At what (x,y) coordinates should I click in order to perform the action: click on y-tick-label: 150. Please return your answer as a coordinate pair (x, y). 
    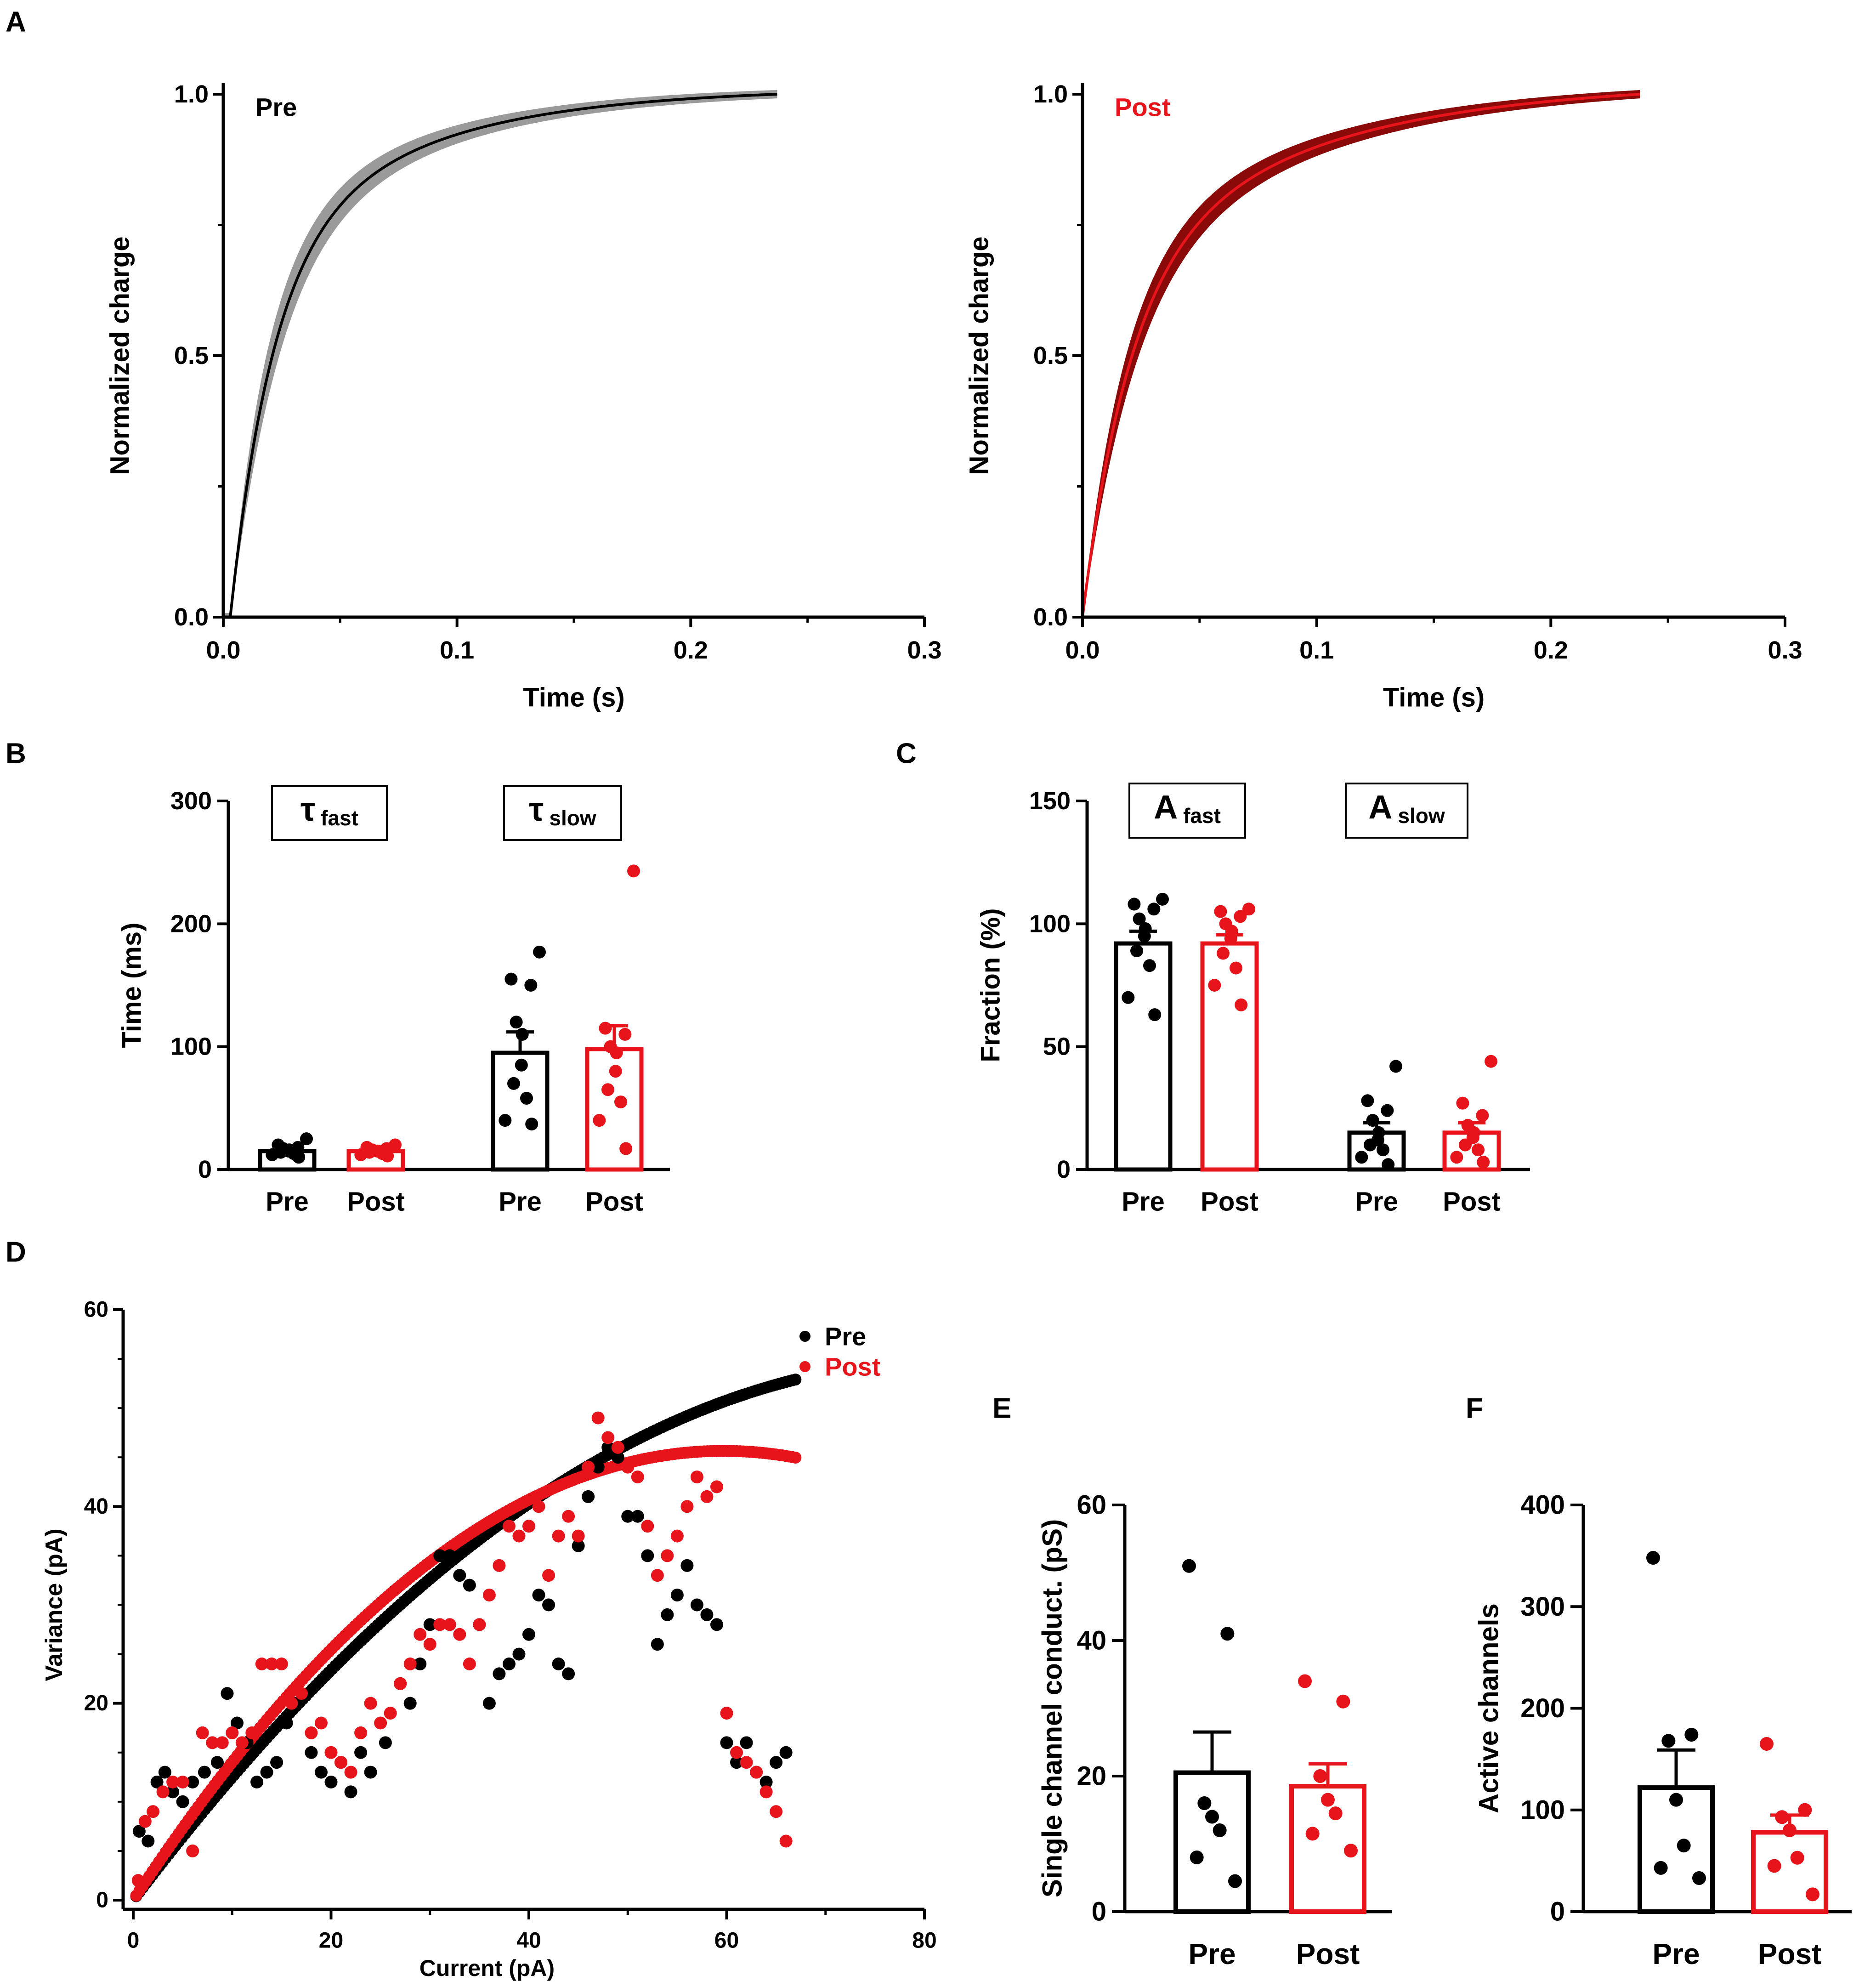
    Looking at the image, I should click on (1050, 801).